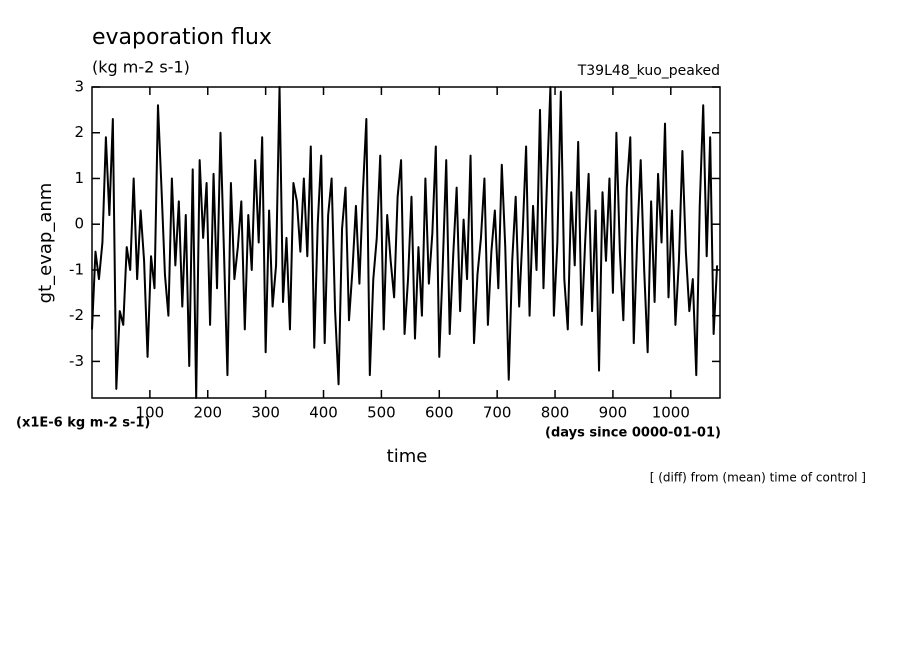 The height and width of the screenshot is (654, 904). Describe the element at coordinates (407, 456) in the screenshot. I see `x-axis-label: time` at that location.